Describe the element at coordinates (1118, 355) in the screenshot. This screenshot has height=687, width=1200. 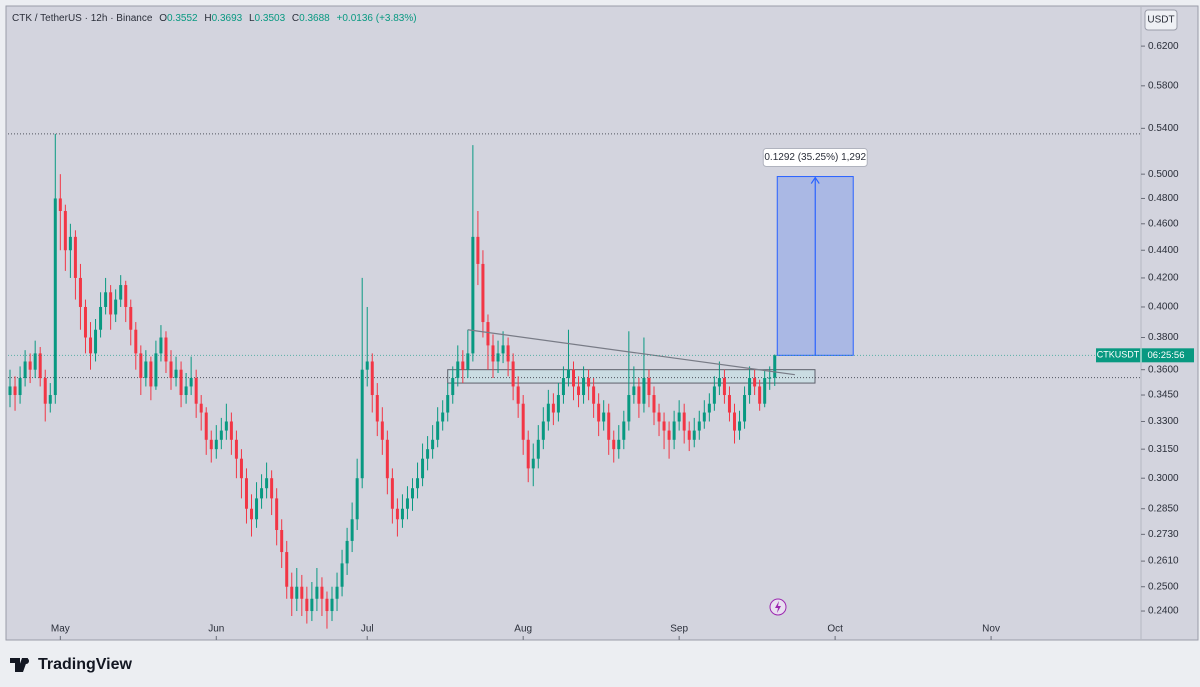
I see `price-label-name: CTKUSDT` at that location.